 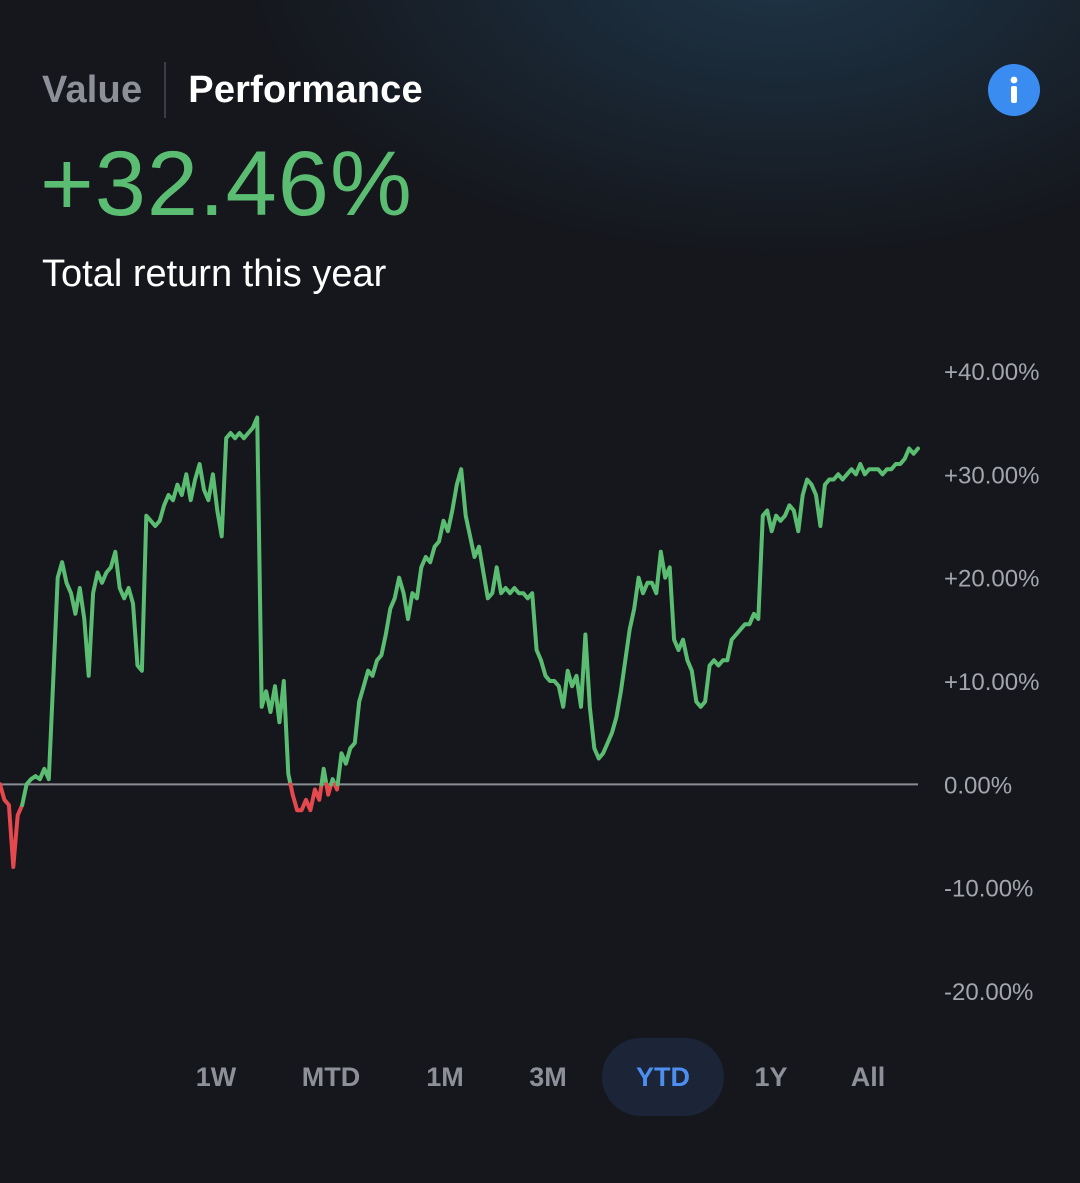 I want to click on range-ytd: YTD, so click(x=663, y=1077).